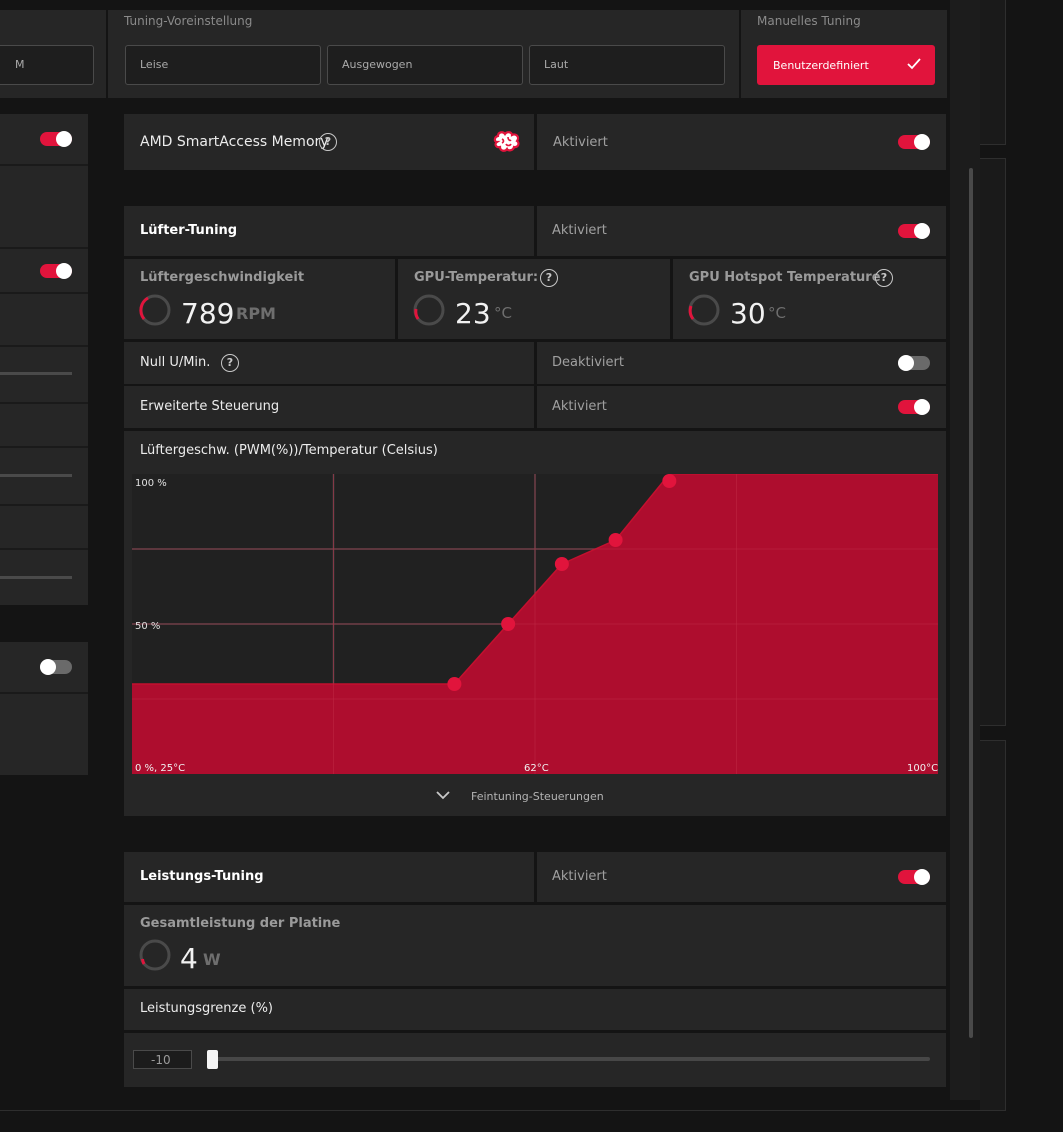 The image size is (1063, 1132). Describe the element at coordinates (155, 955) in the screenshot. I see `board-power-gauge-icon` at that location.